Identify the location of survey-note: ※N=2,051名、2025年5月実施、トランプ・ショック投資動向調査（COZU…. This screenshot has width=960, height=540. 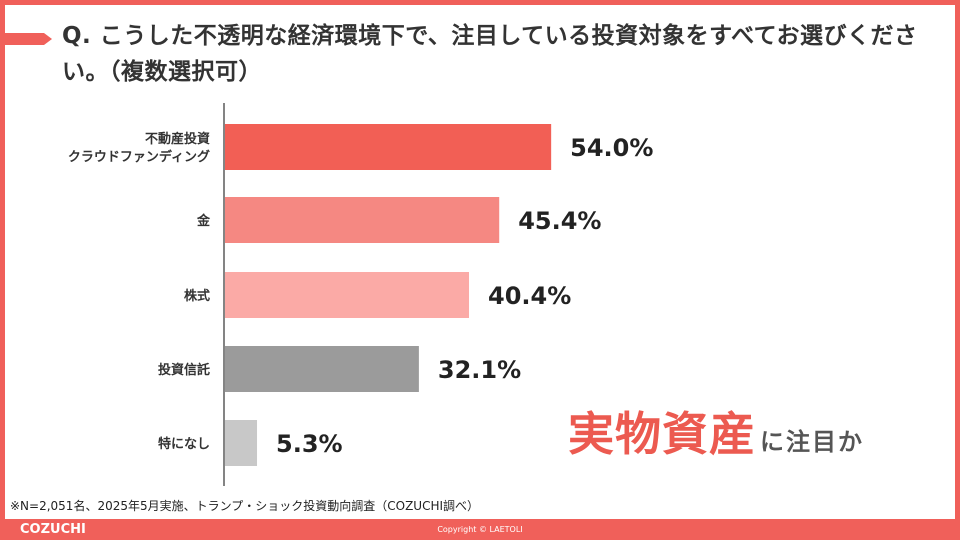
(245, 506).